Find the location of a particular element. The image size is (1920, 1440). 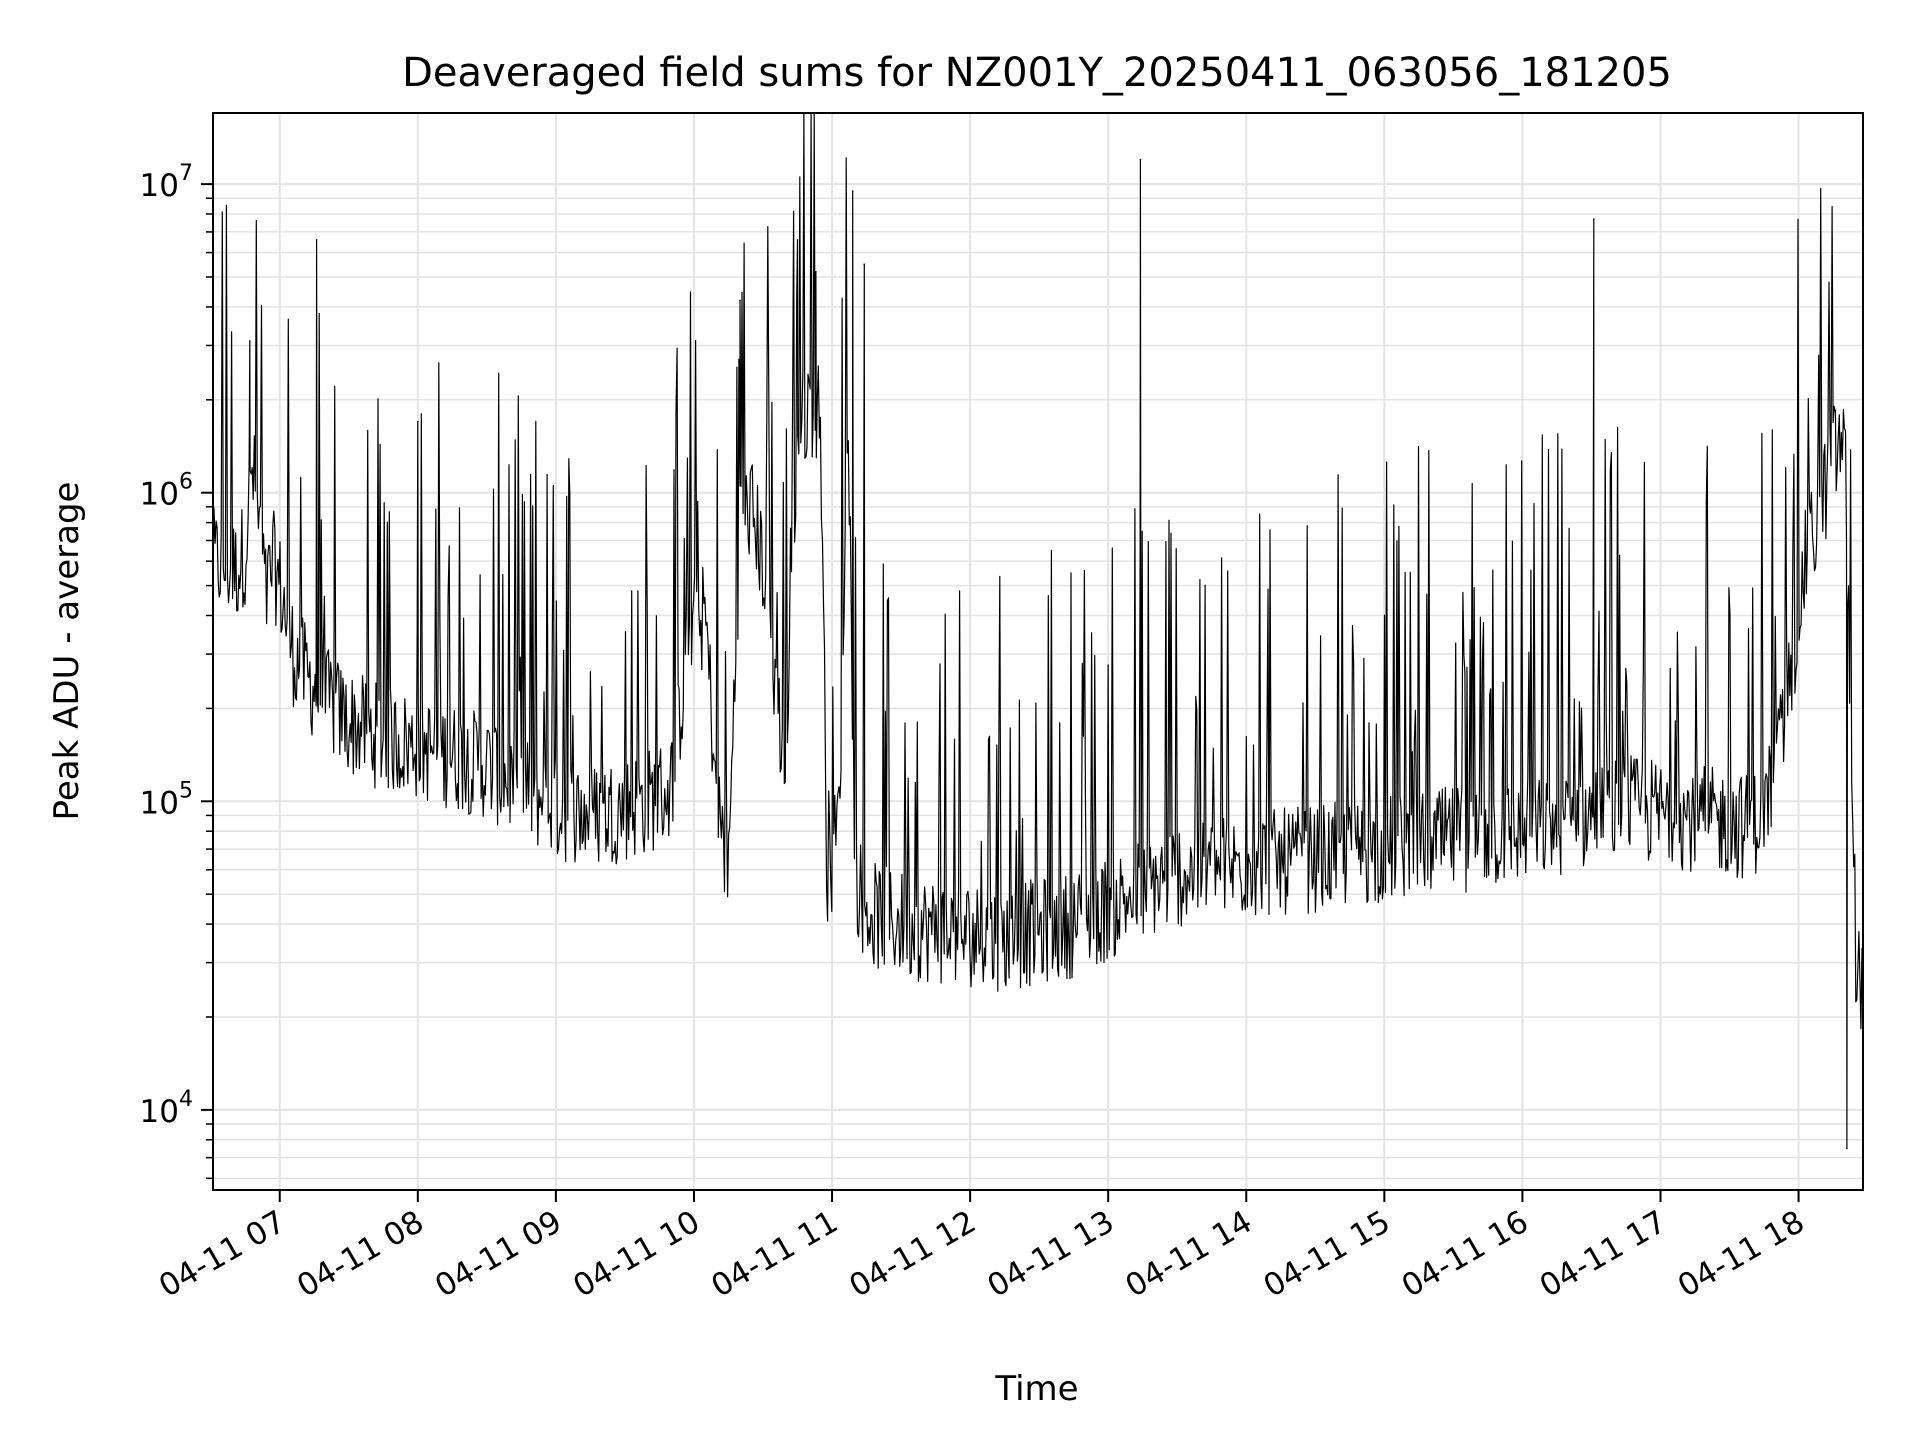

y-axis-label: Peak ADU - average is located at coordinates (67, 651).